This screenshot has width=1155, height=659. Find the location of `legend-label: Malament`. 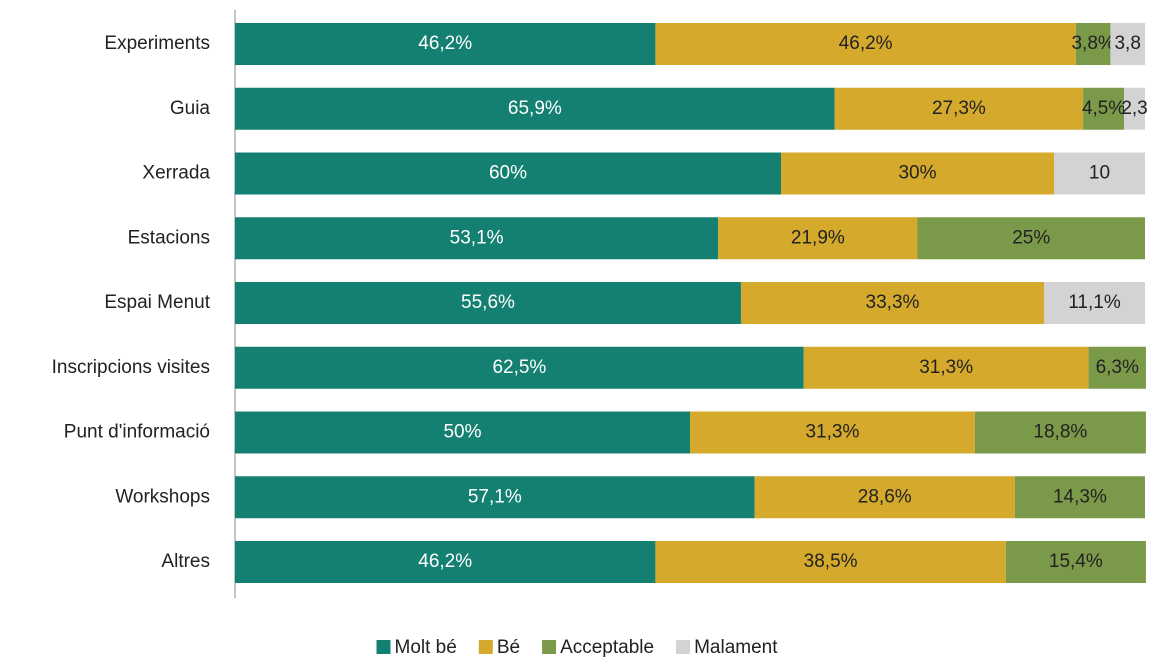

legend-label: Malament is located at coordinates (736, 647).